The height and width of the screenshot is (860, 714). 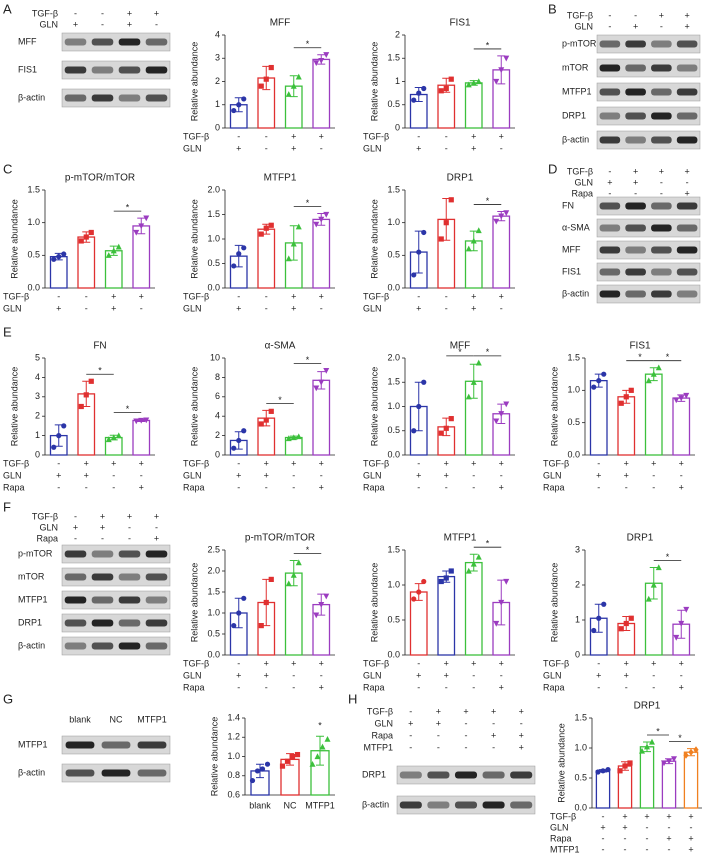 What do you see at coordinates (80, 719) in the screenshot?
I see `lane-label: blank` at bounding box center [80, 719].